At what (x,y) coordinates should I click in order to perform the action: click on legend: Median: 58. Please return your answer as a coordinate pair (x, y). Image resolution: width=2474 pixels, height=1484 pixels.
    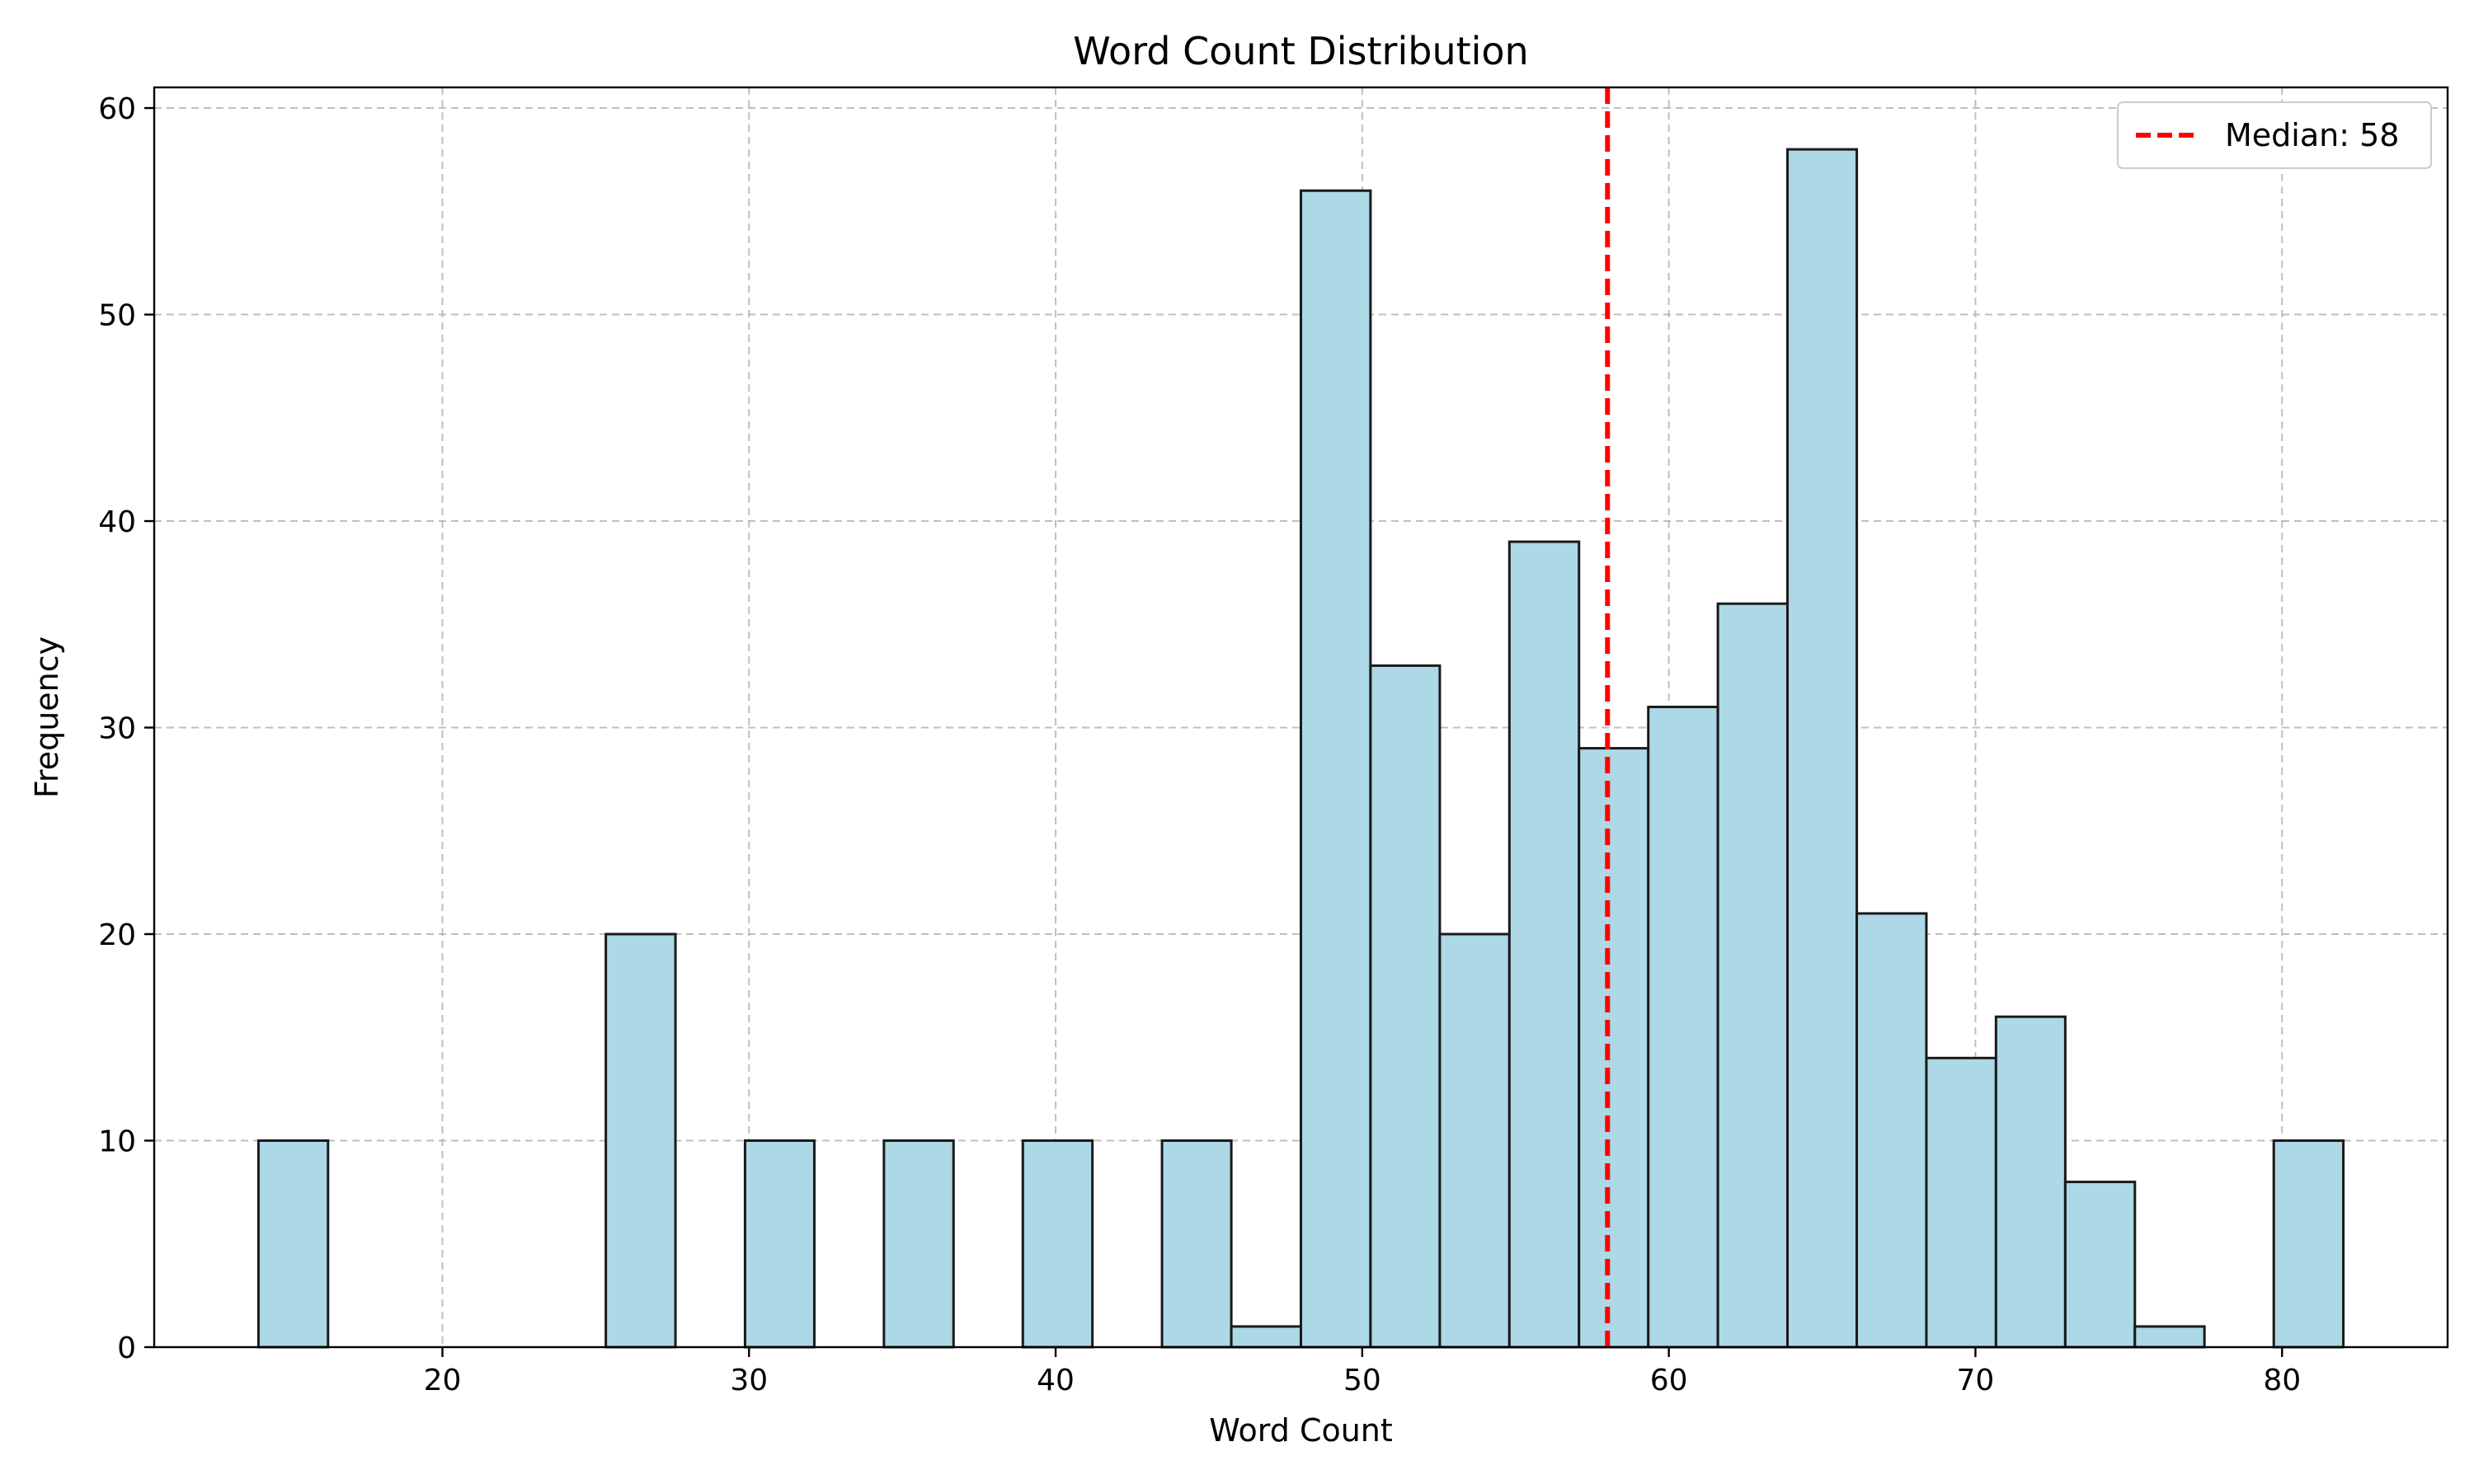
    Looking at the image, I should click on (2274, 135).